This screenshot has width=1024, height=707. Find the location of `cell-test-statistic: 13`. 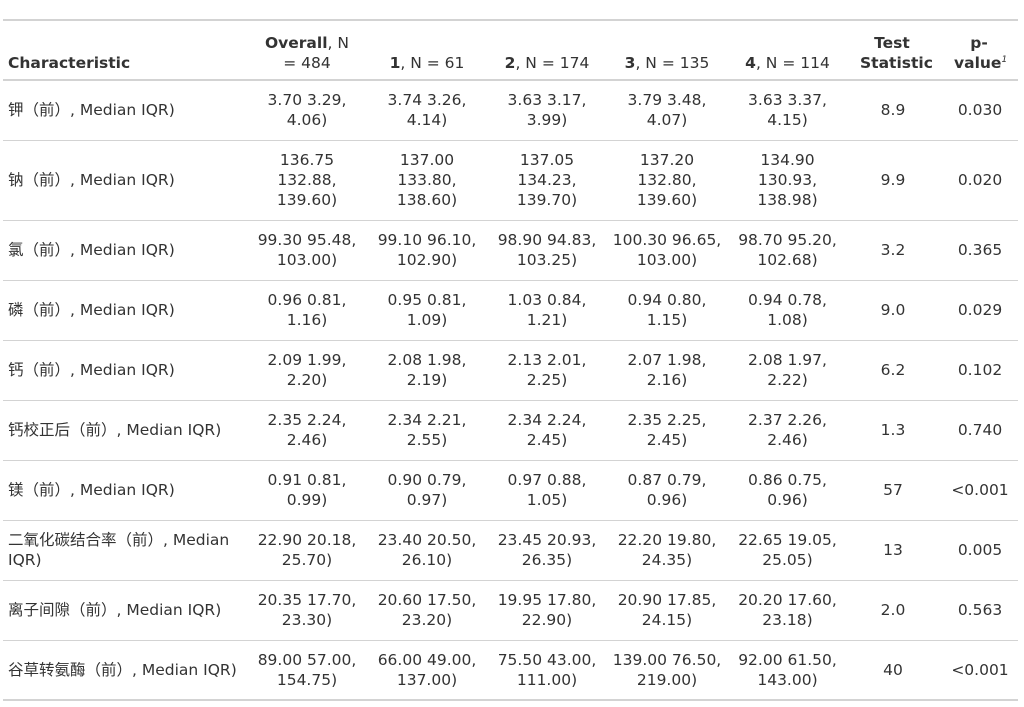

cell-test-statistic: 13 is located at coordinates (893, 550).